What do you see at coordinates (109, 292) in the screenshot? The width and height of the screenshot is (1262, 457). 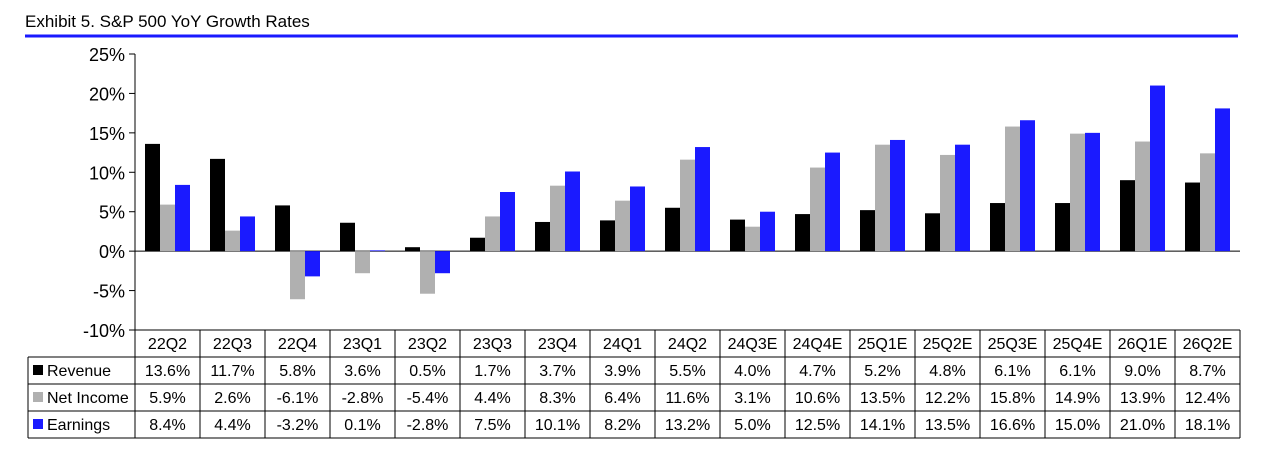 I see `y-tick-label: -5%` at bounding box center [109, 292].